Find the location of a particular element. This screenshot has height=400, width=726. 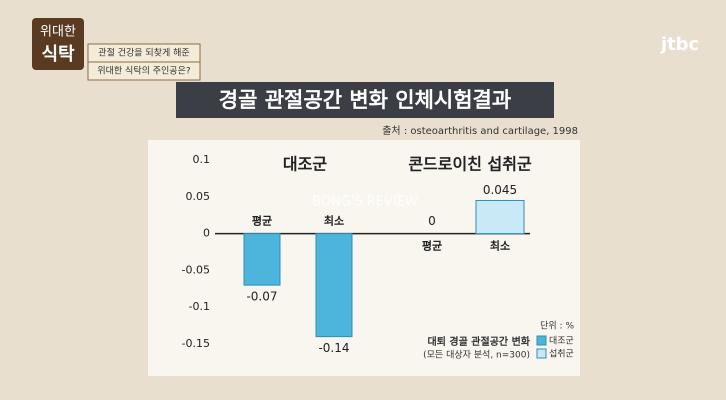

value-label: 0.045 is located at coordinates (500, 190).